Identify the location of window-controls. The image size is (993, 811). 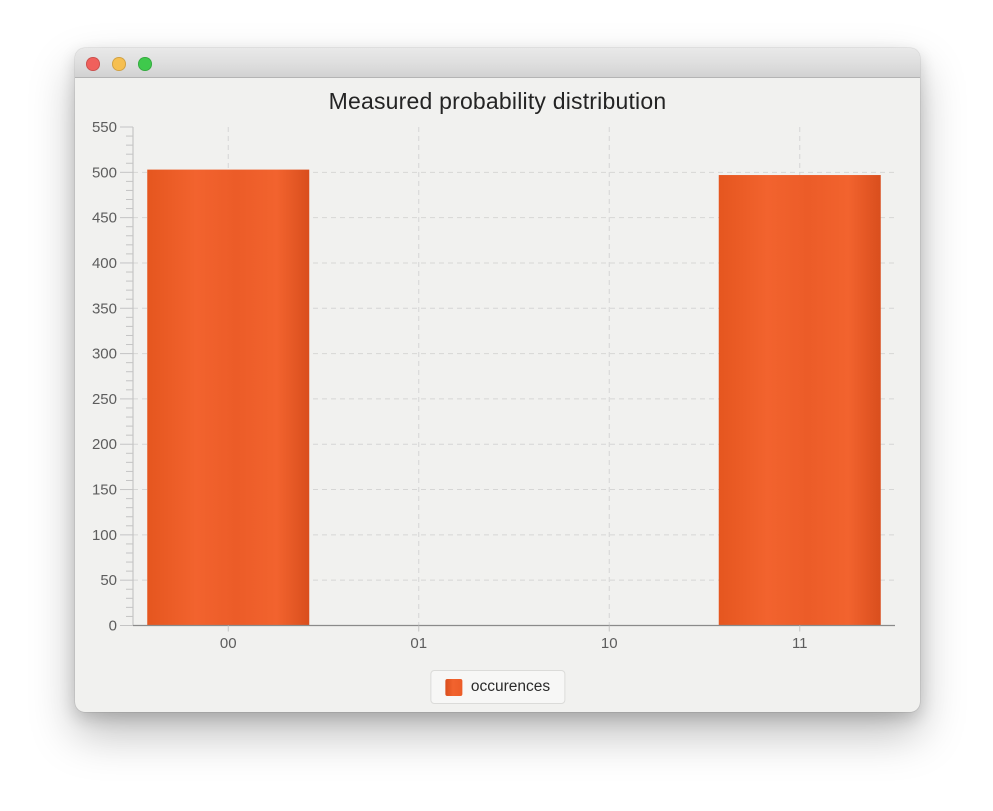
(119, 64).